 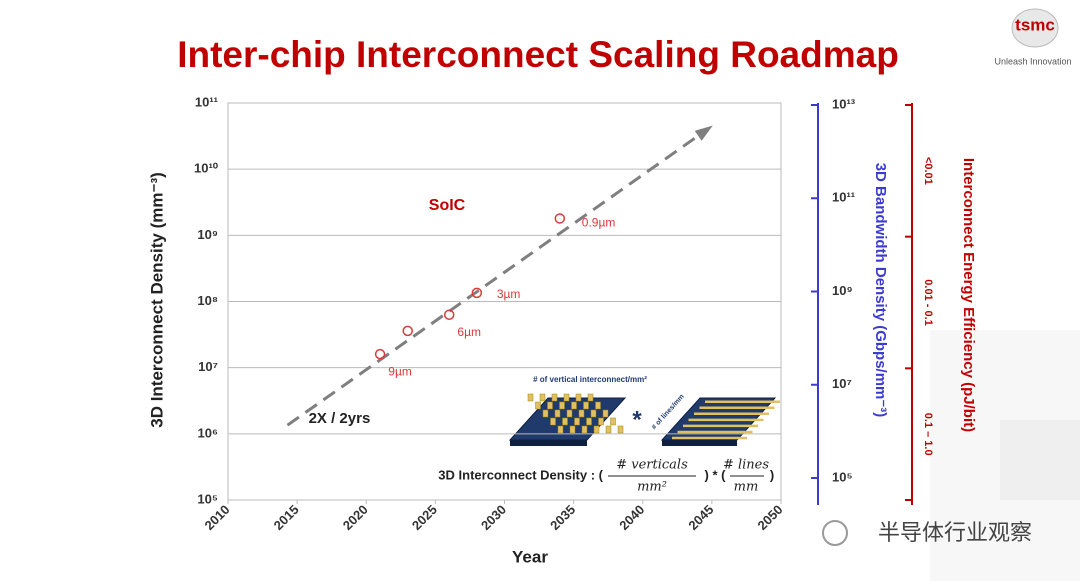 What do you see at coordinates (424, 517) in the screenshot?
I see `x-tick-label: 2025` at bounding box center [424, 517].